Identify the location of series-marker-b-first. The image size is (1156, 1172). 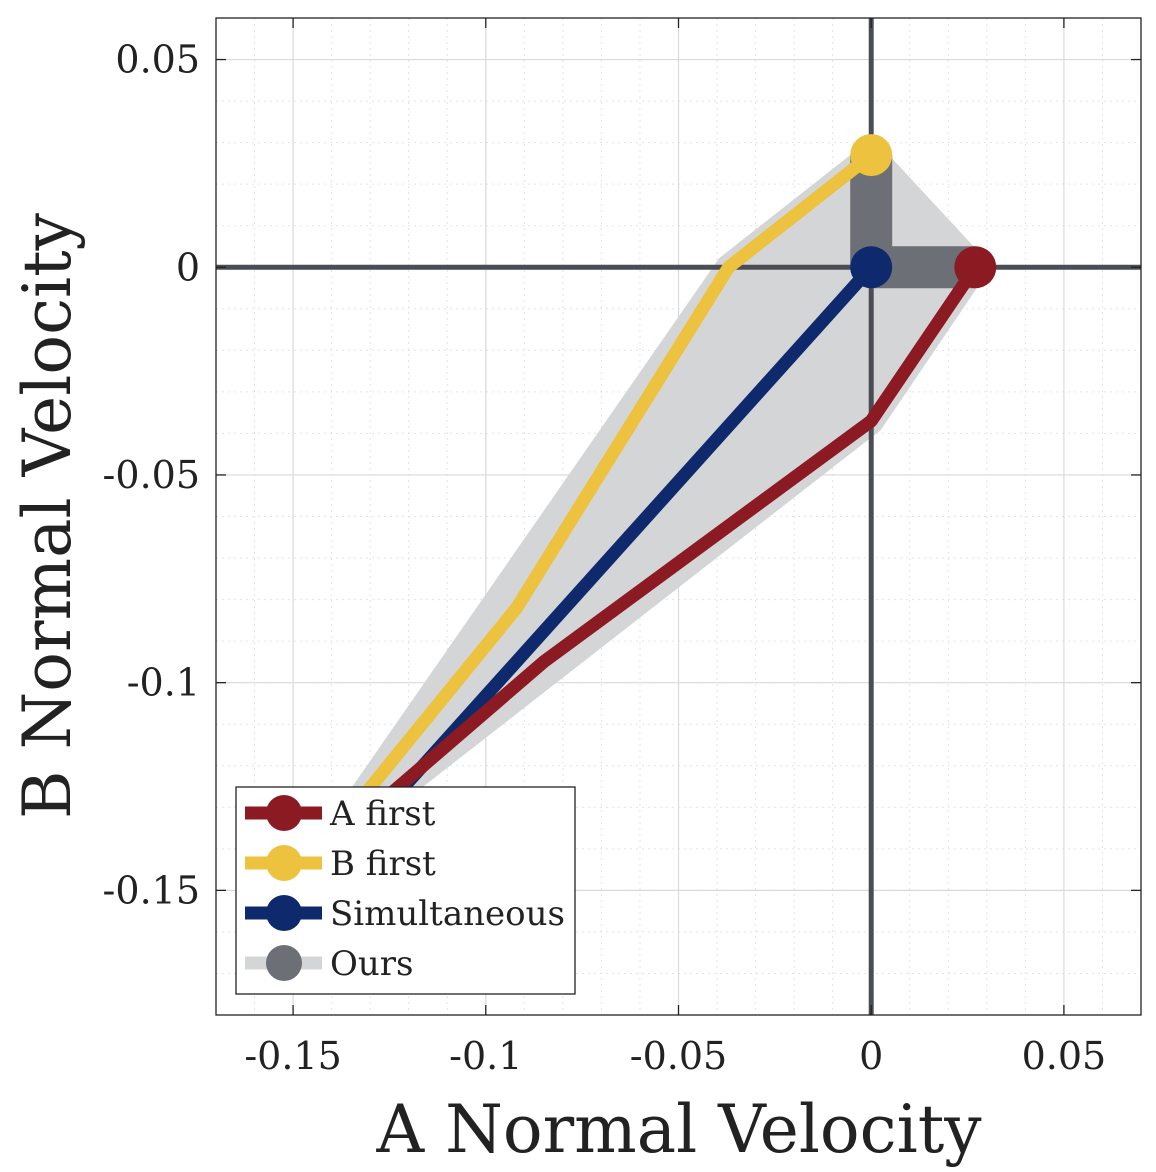
(871, 155).